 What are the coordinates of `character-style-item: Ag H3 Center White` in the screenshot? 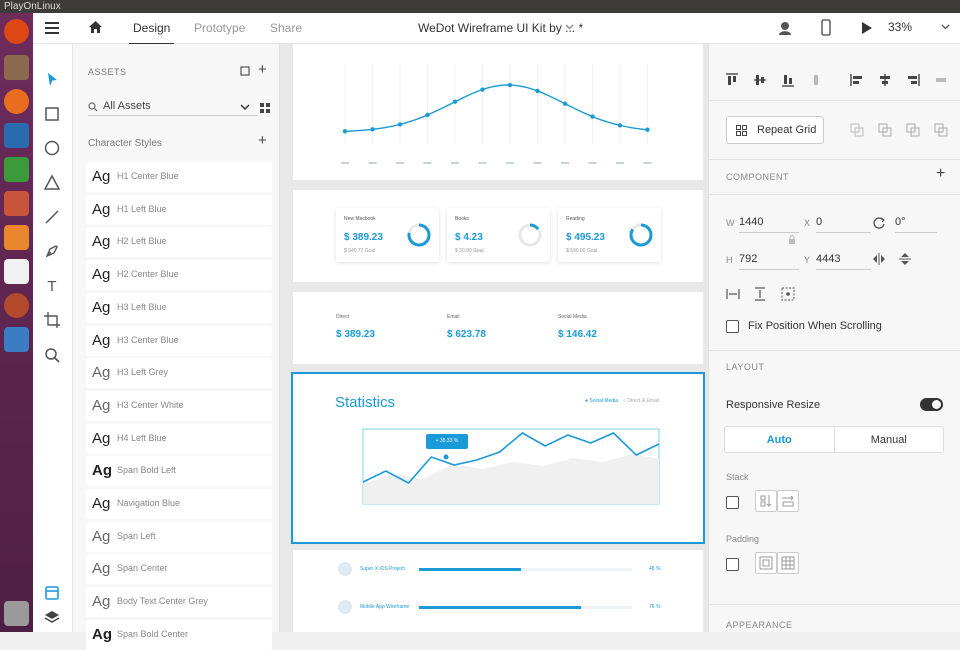 It's located at (179, 405).